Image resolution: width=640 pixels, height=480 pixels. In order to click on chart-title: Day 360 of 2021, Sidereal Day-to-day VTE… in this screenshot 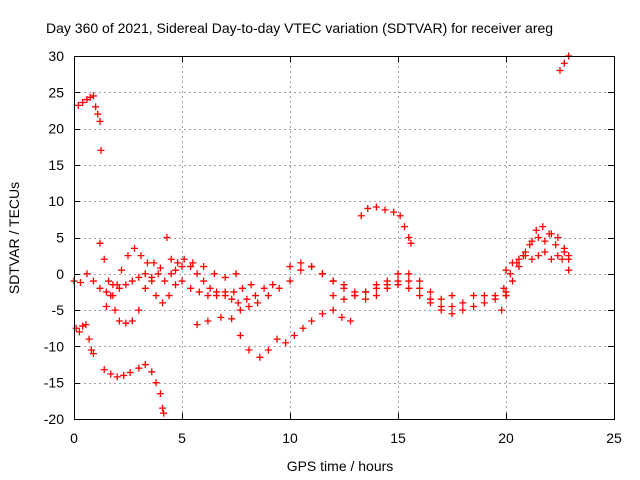, I will do `click(299, 28)`.